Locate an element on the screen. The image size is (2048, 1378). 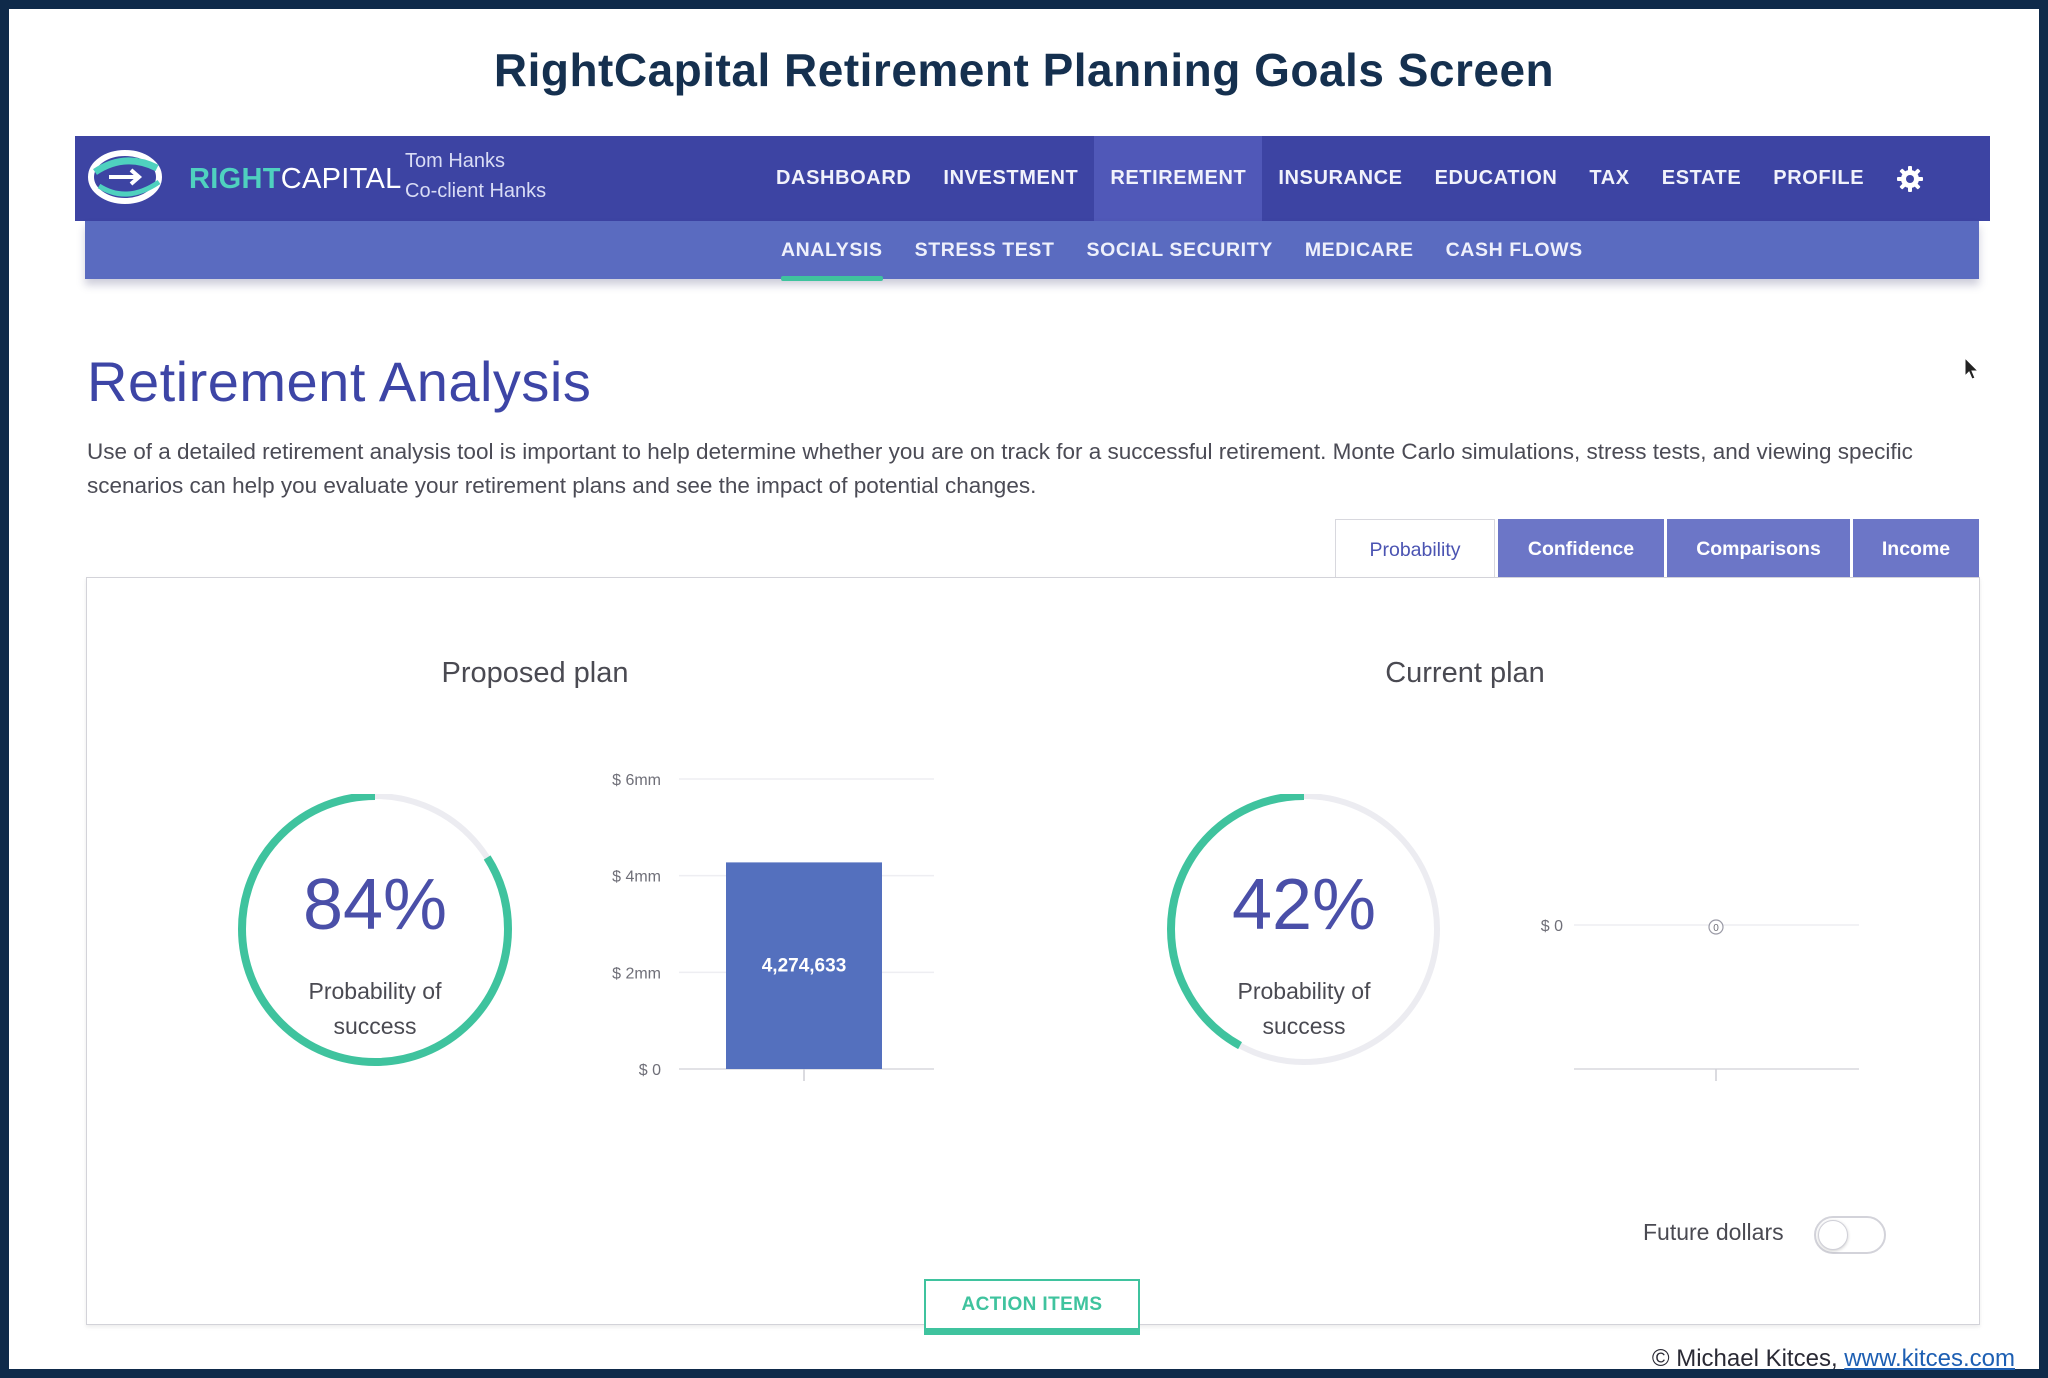
current-plan-title: Current plan is located at coordinates (1465, 673).